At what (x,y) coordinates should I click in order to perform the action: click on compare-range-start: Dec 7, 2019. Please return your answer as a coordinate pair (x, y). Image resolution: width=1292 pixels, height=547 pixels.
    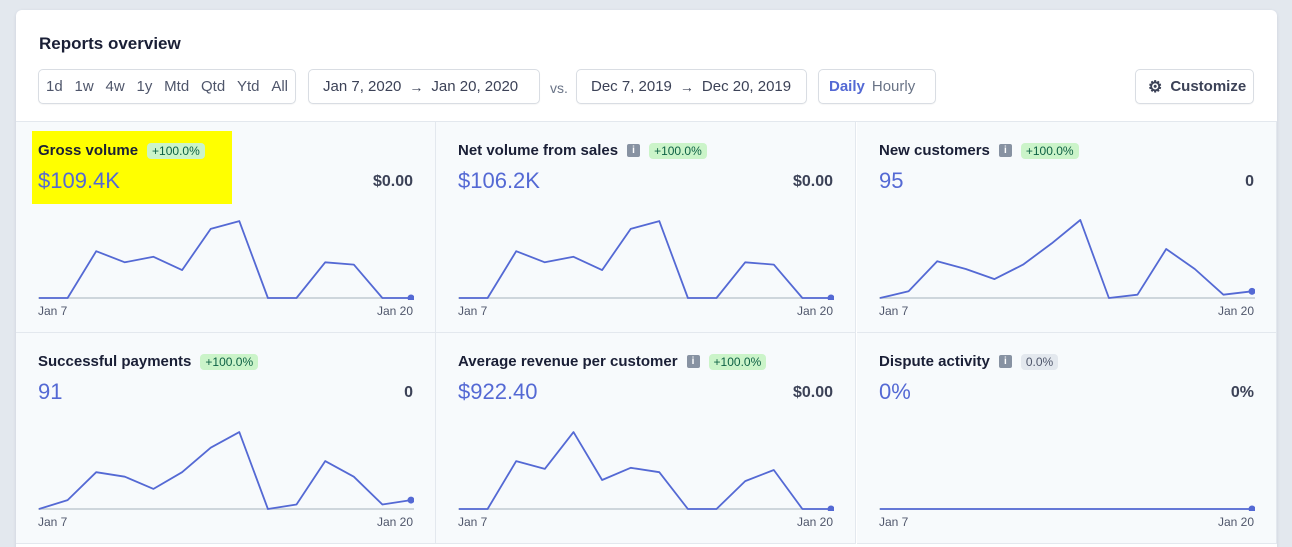
    Looking at the image, I should click on (631, 86).